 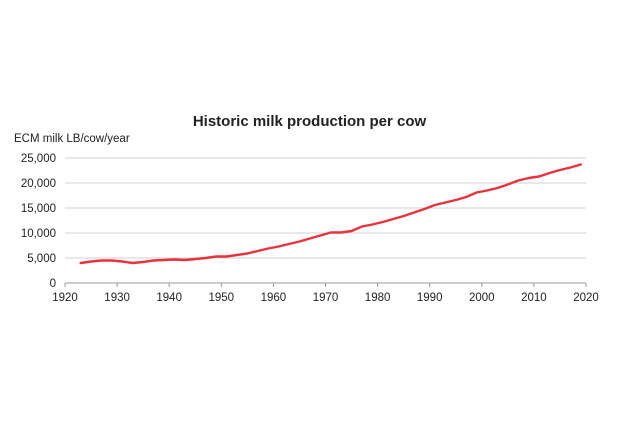 I want to click on y-tick-label: 15,000, so click(x=38, y=209).